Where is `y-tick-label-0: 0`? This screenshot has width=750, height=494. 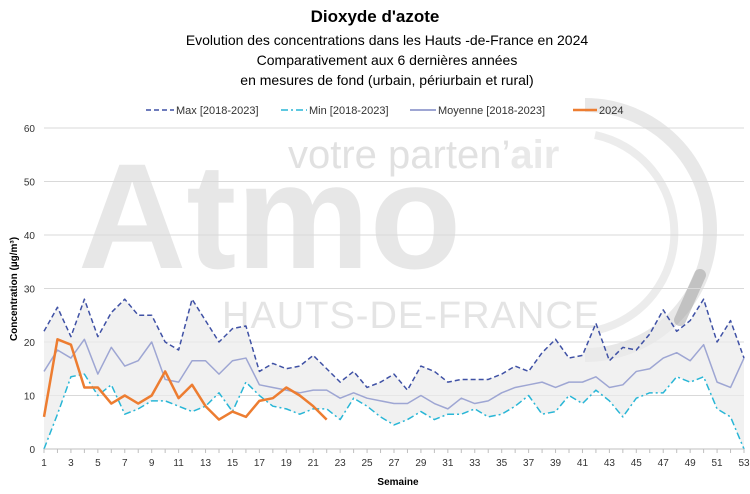 y-tick-label-0: 0 is located at coordinates (32, 450).